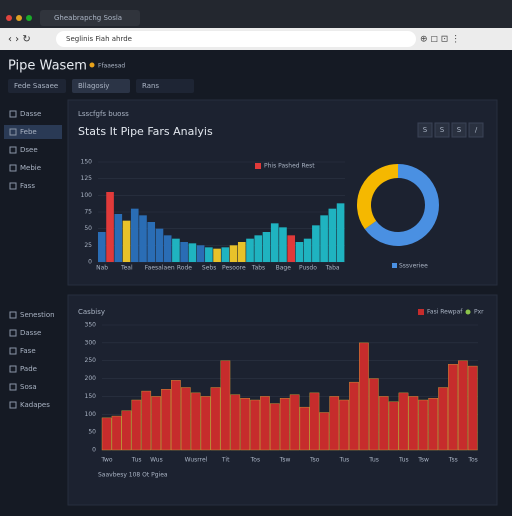  What do you see at coordinates (28, 387) in the screenshot?
I see `nav-item: Sosa` at bounding box center [28, 387].